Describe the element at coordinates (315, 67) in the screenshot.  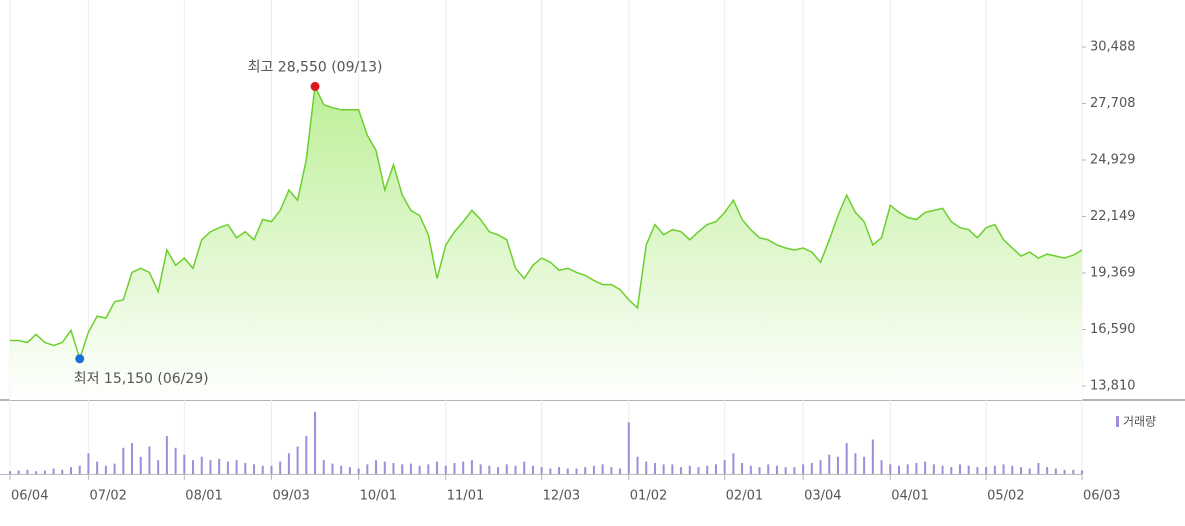
I see `annotation-label: 최고 28,550 (09/13)` at that location.